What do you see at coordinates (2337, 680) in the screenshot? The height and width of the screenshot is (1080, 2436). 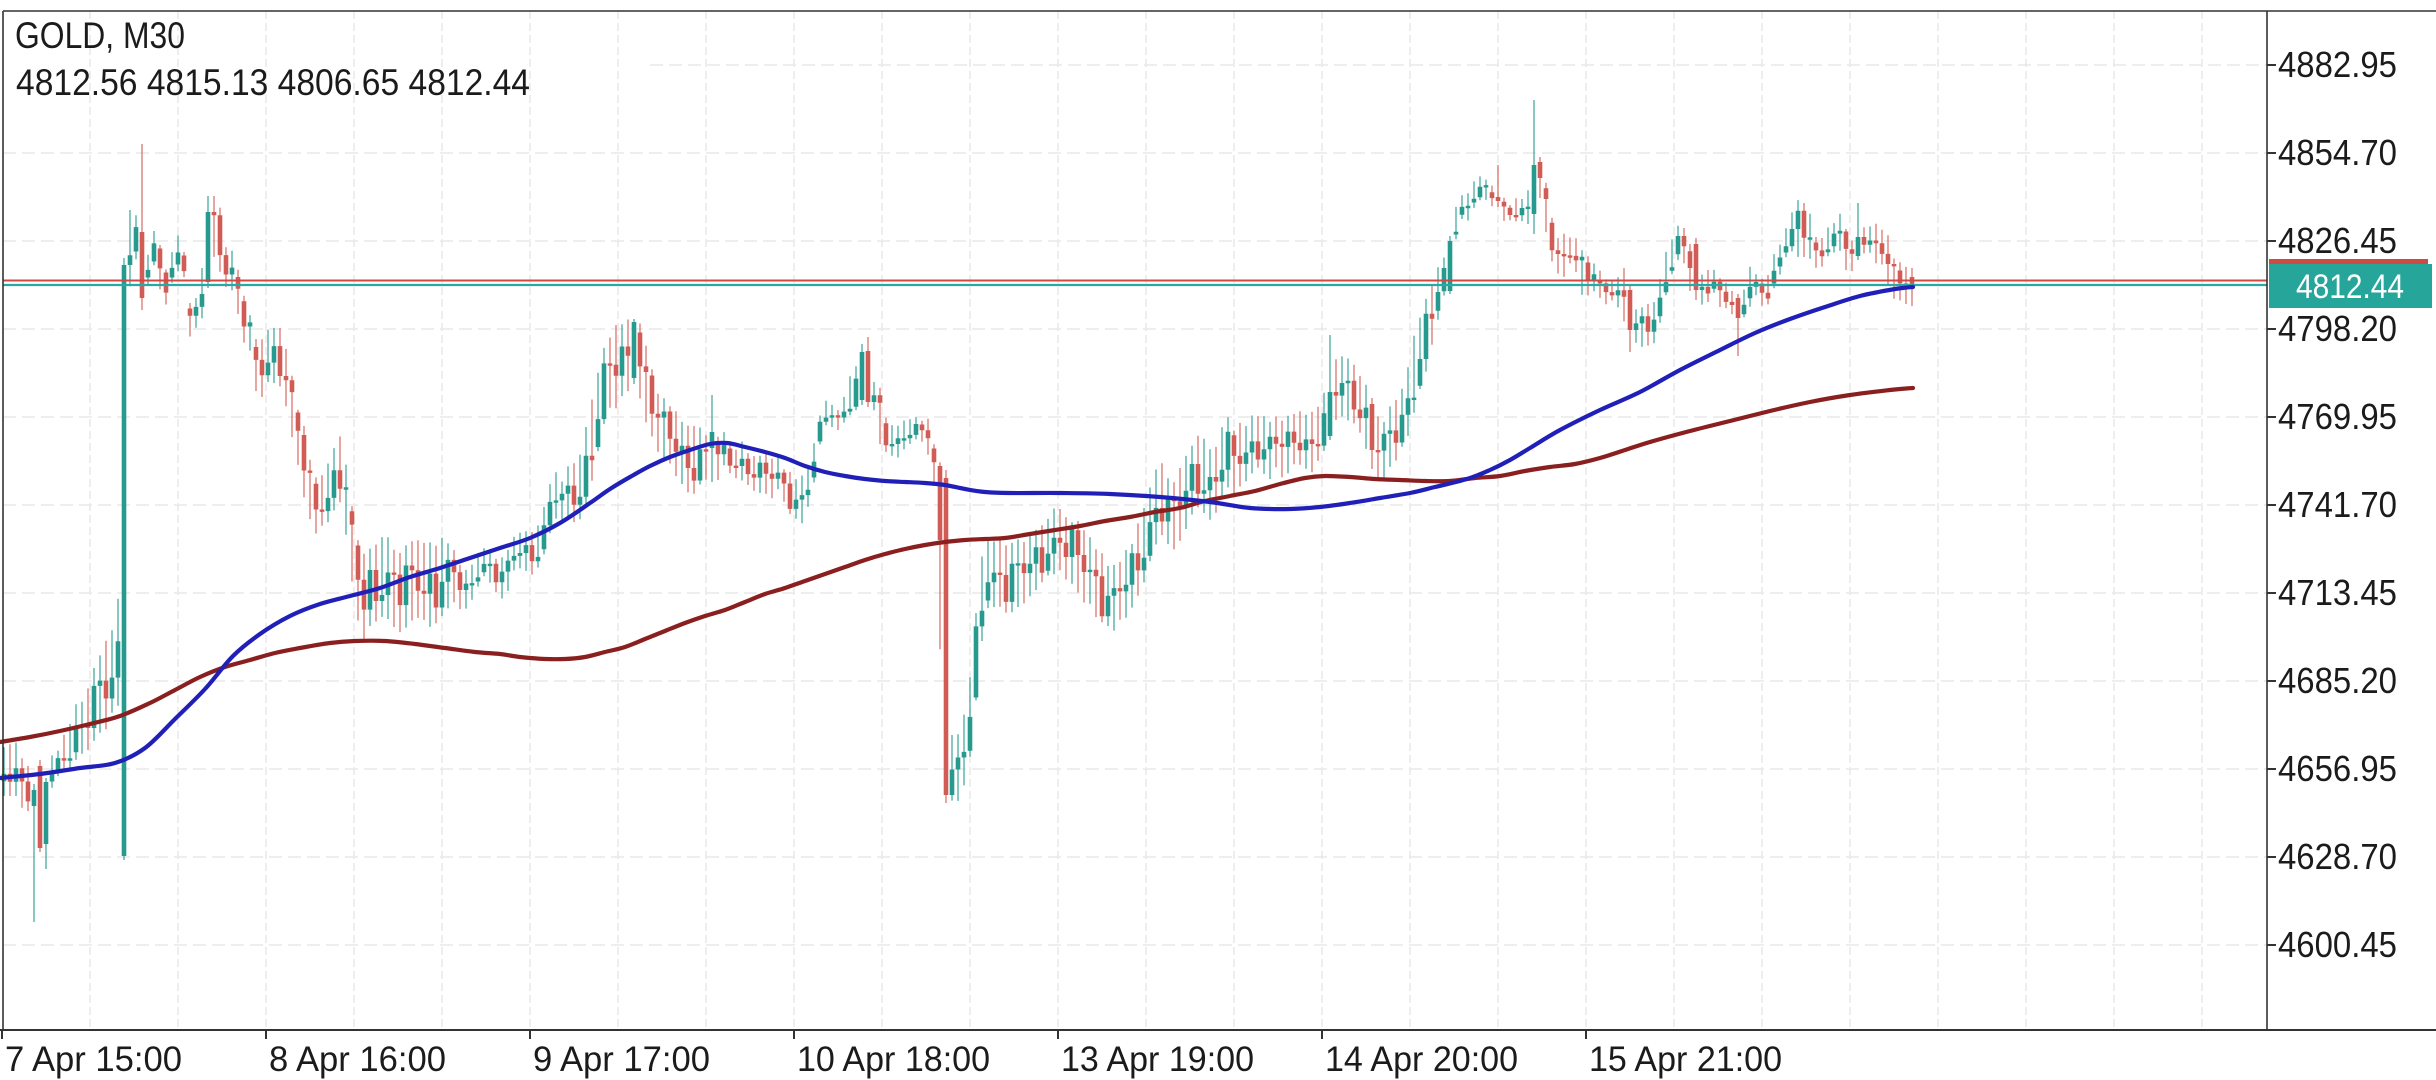 I see `svg-text: 4685.20` at bounding box center [2337, 680].